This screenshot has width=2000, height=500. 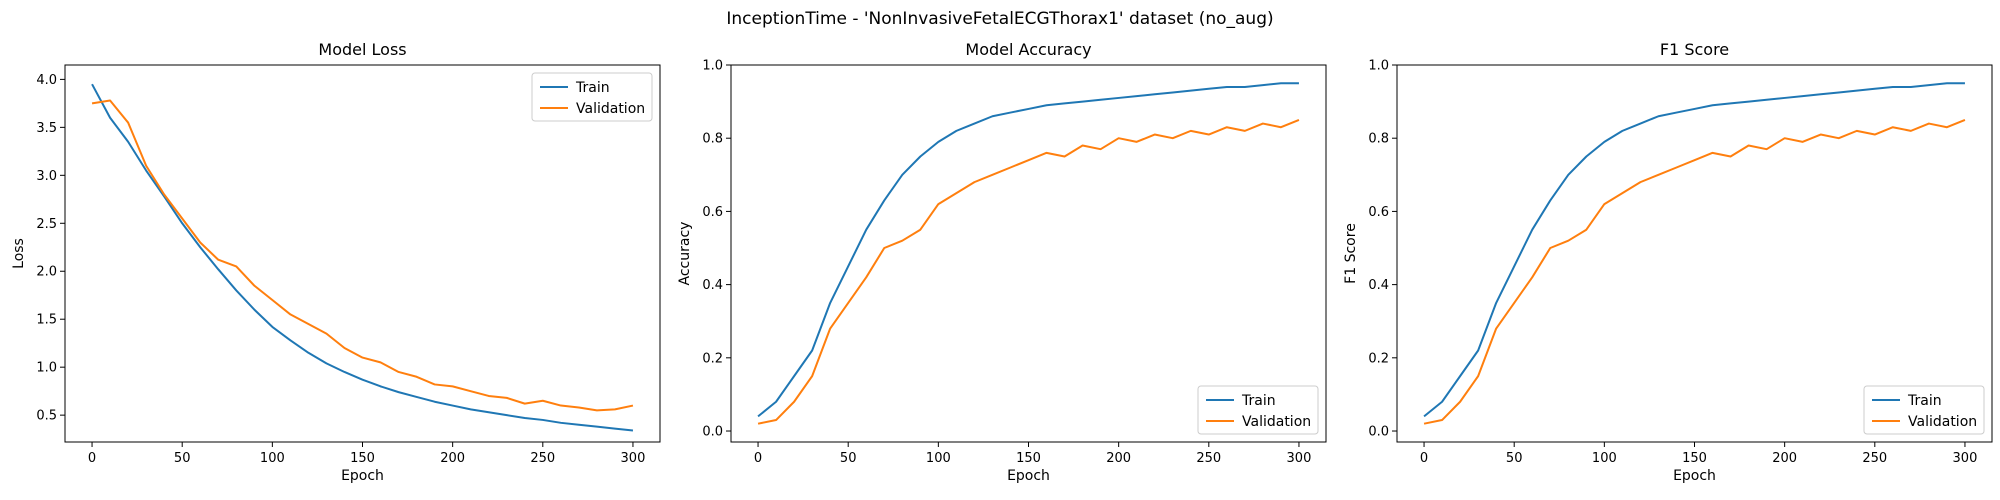 What do you see at coordinates (46, 320) in the screenshot?
I see `y-tick-label: 1.5` at bounding box center [46, 320].